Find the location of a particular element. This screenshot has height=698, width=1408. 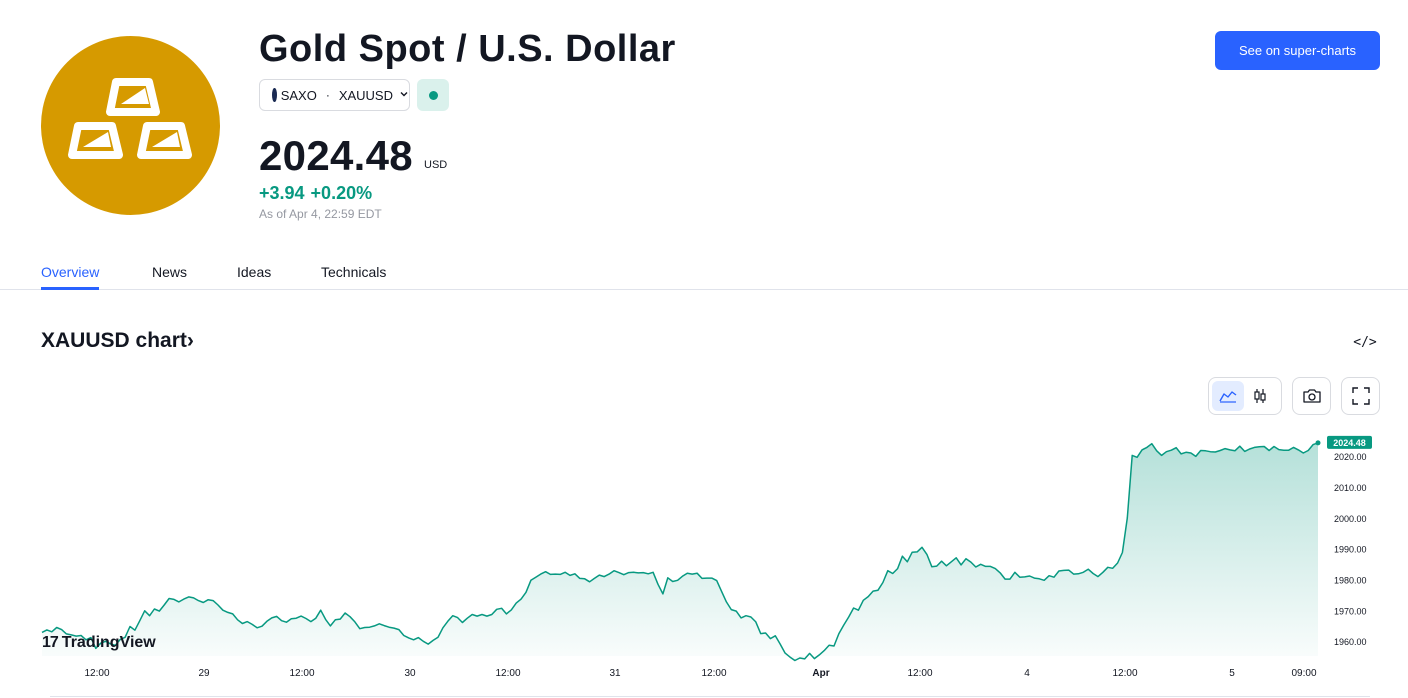

last-price-tag is located at coordinates (1349, 442).